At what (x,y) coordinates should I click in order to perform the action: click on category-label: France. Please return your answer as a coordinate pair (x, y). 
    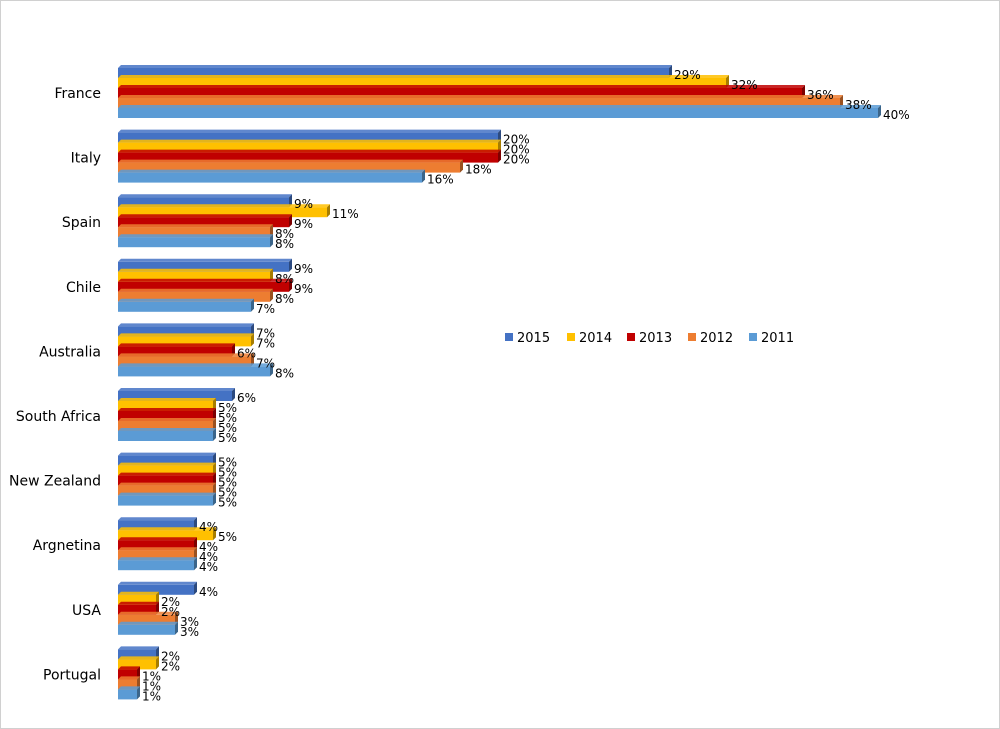
    Looking at the image, I should click on (77, 94).